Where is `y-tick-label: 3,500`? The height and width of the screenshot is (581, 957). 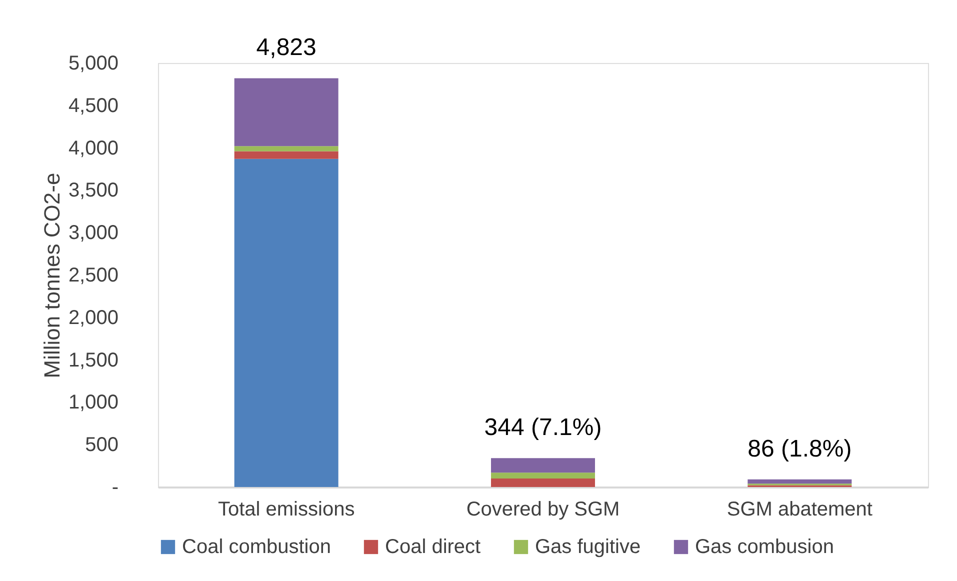
y-tick-label: 3,500 is located at coordinates (93, 191).